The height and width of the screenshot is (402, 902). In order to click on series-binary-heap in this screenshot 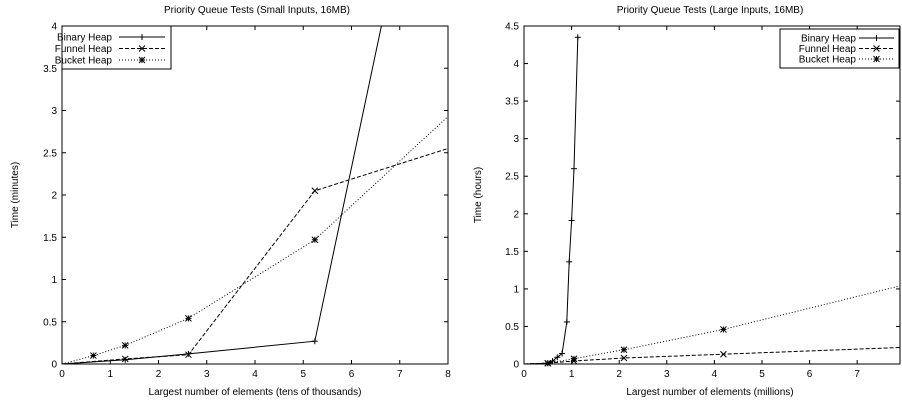, I will do `click(552, 200)`.